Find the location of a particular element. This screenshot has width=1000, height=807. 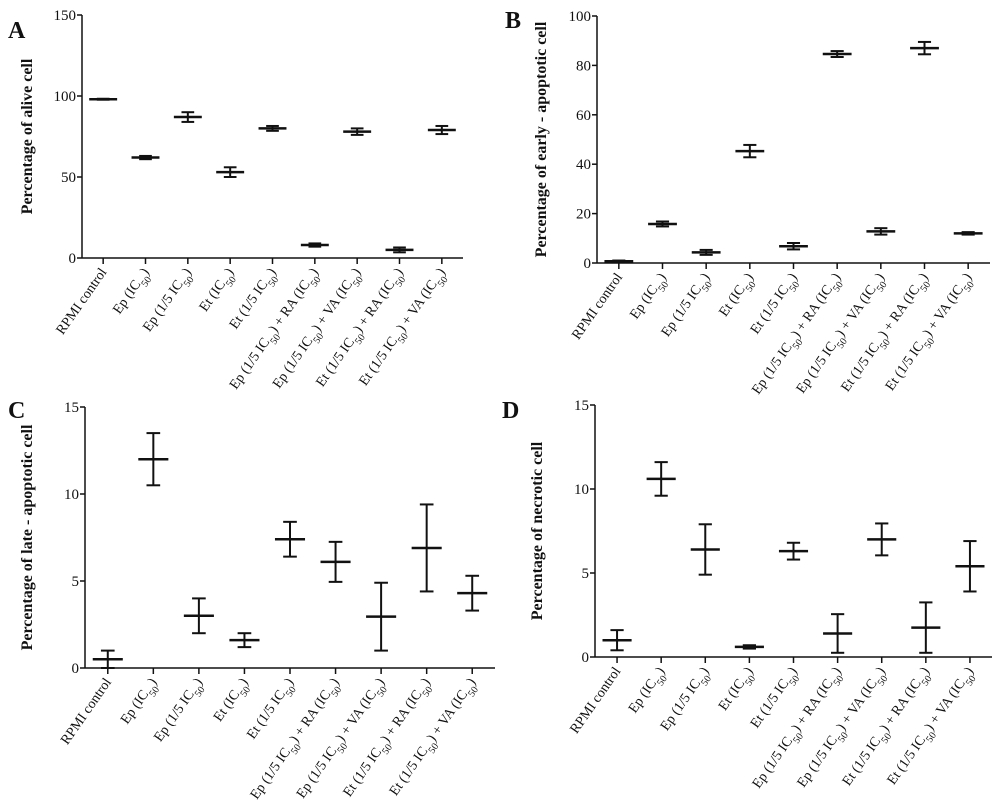

y-axis-label: Percentage of alive cell is located at coordinates (27, 136).